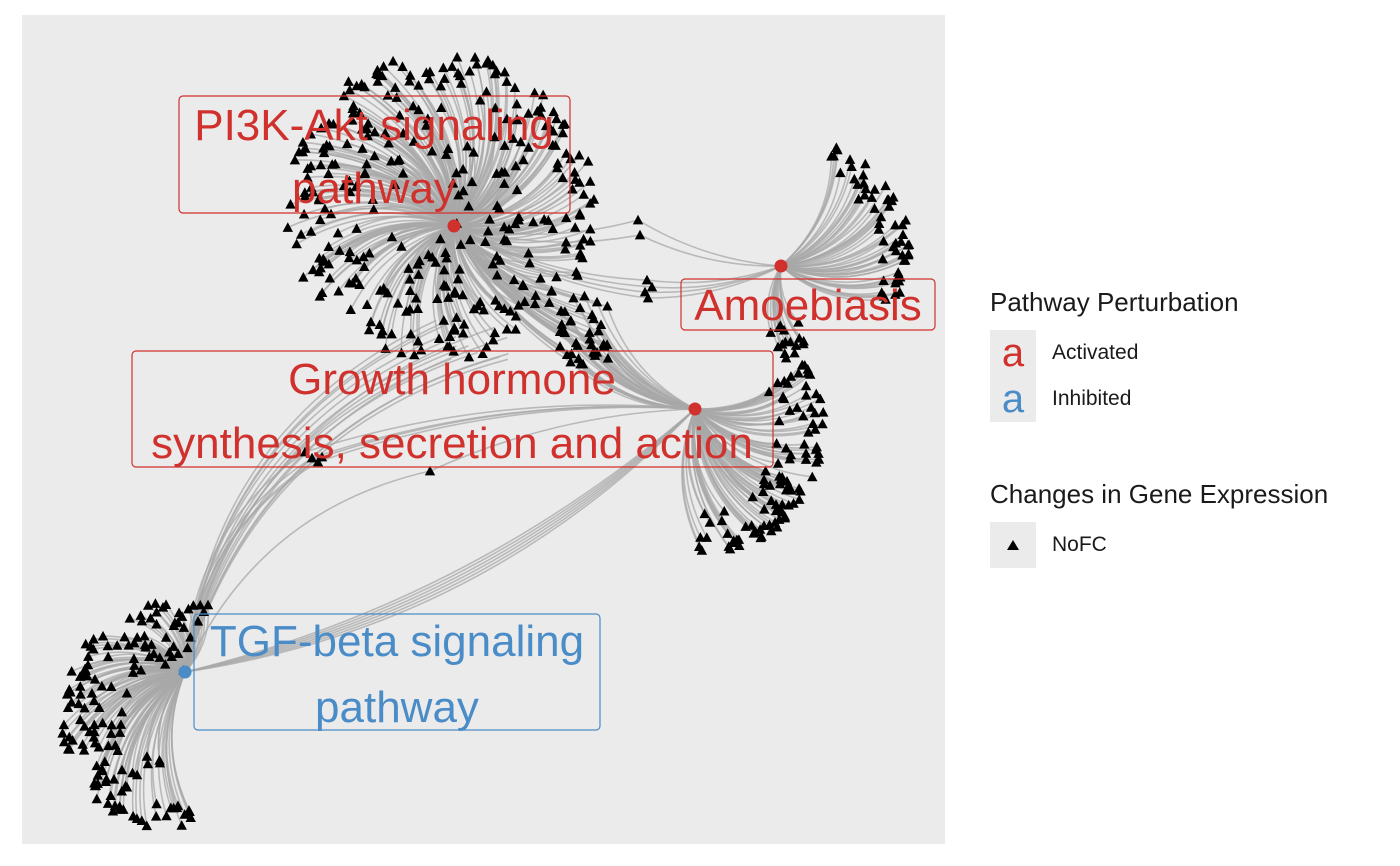 This screenshot has height=866, width=1400. What do you see at coordinates (781, 266) in the screenshot?
I see `pathway-node-amoeb` at bounding box center [781, 266].